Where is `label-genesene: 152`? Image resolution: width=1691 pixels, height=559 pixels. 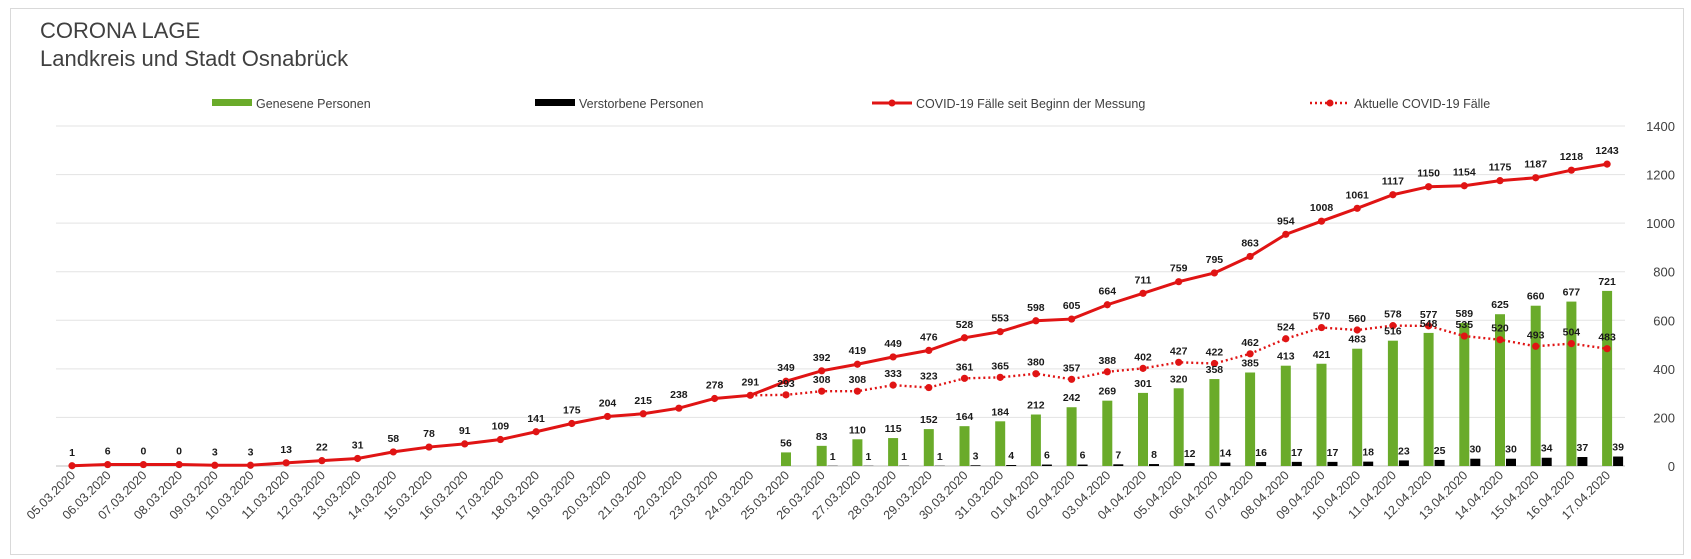
label-genesene: 152 is located at coordinates (929, 420).